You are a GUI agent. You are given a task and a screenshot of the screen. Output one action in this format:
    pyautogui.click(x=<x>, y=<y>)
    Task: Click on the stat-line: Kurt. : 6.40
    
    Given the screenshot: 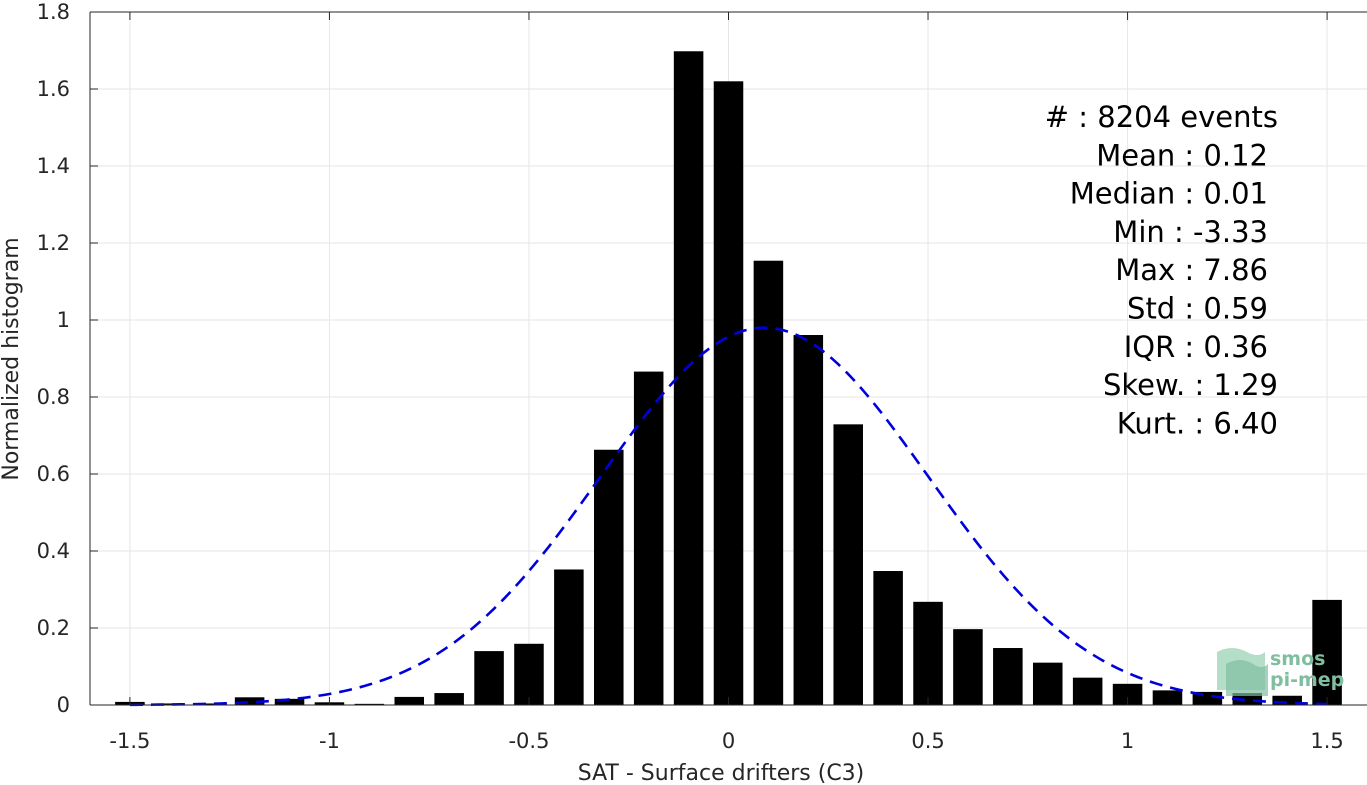 What is the action you would take?
    pyautogui.click(x=1197, y=423)
    